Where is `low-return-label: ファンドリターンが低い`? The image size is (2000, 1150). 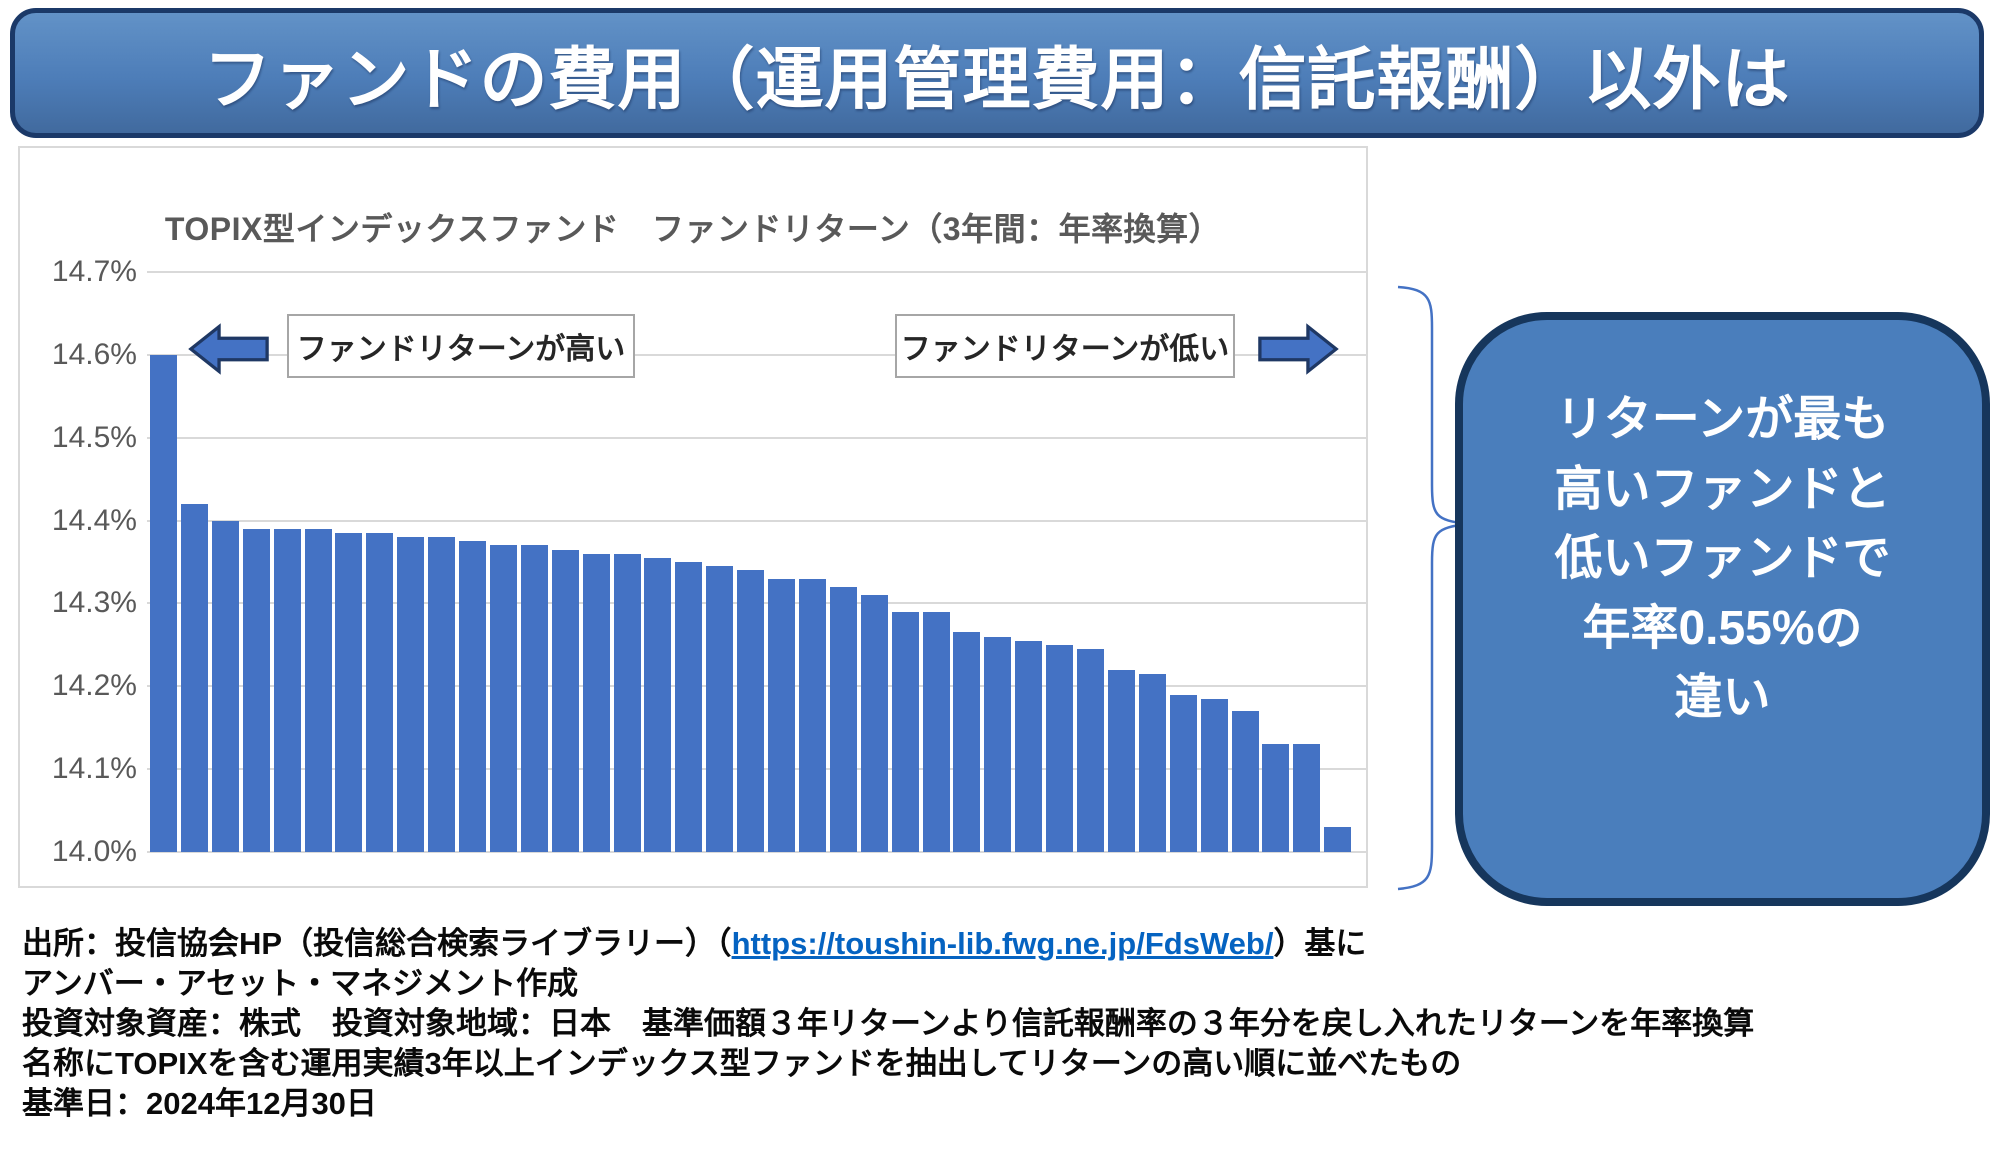 low-return-label: ファンドリターンが低い is located at coordinates (1065, 346).